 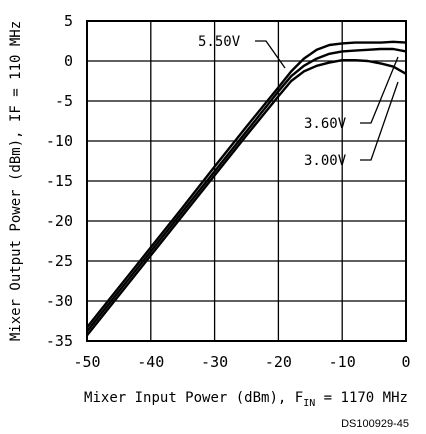 I want to click on y-tick-label: -5, so click(x=64, y=101).